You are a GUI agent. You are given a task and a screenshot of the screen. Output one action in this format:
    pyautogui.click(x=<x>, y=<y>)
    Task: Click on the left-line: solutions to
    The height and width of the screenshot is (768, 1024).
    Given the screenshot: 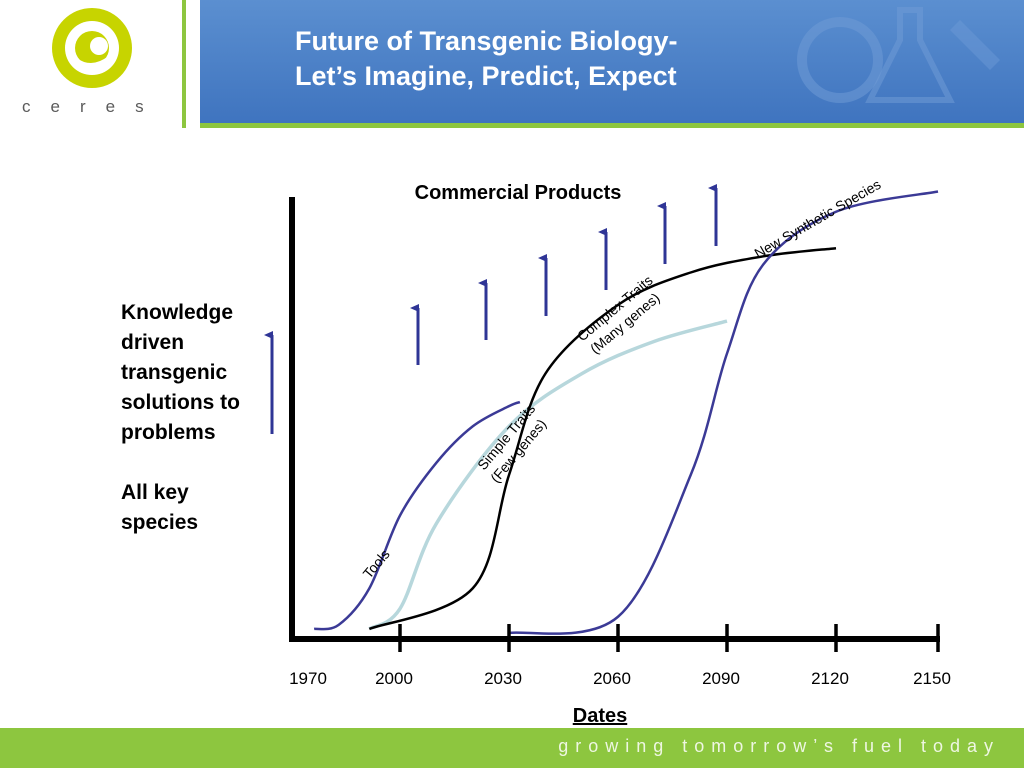 What is the action you would take?
    pyautogui.click(x=180, y=402)
    